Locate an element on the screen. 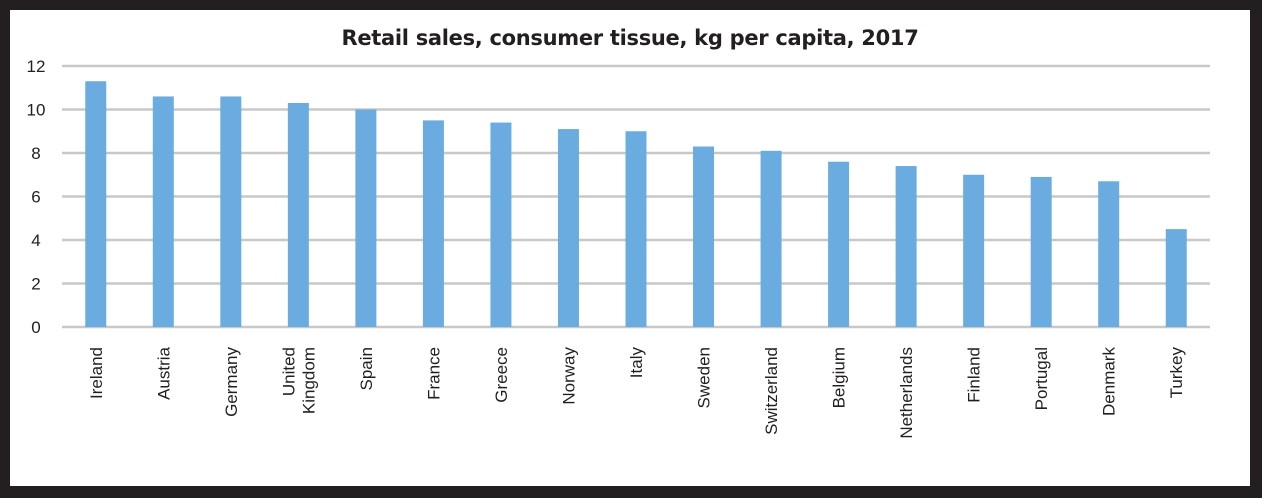 The height and width of the screenshot is (498, 1262). bar-ireland is located at coordinates (96, 204).